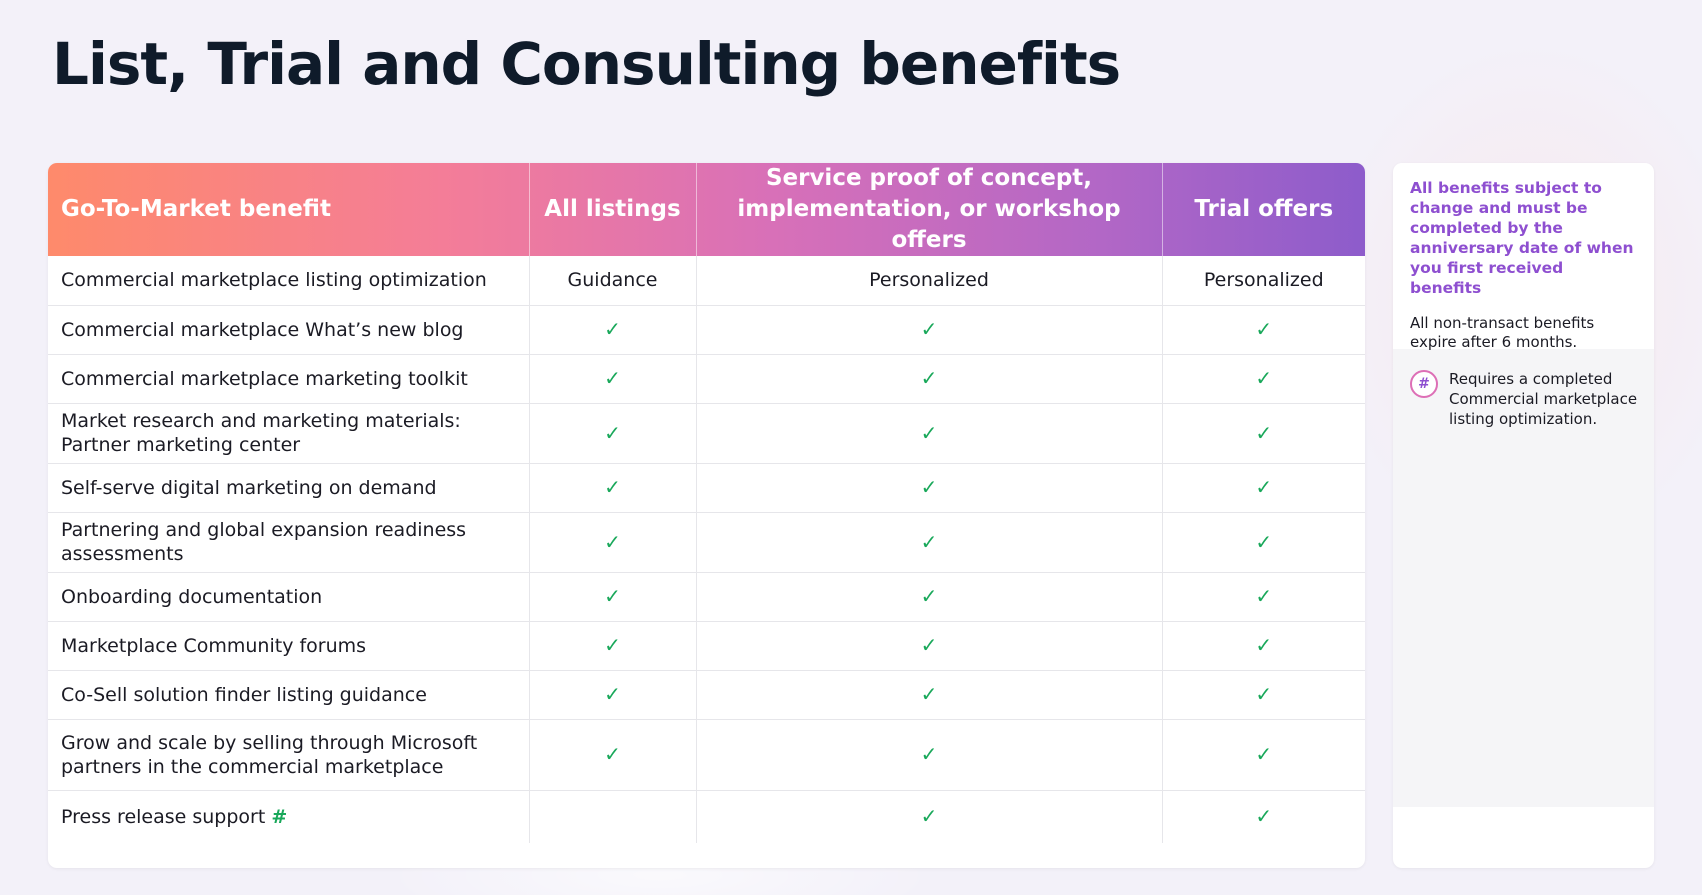 This screenshot has width=1702, height=895. I want to click on cell-all-listings, so click(613, 816).